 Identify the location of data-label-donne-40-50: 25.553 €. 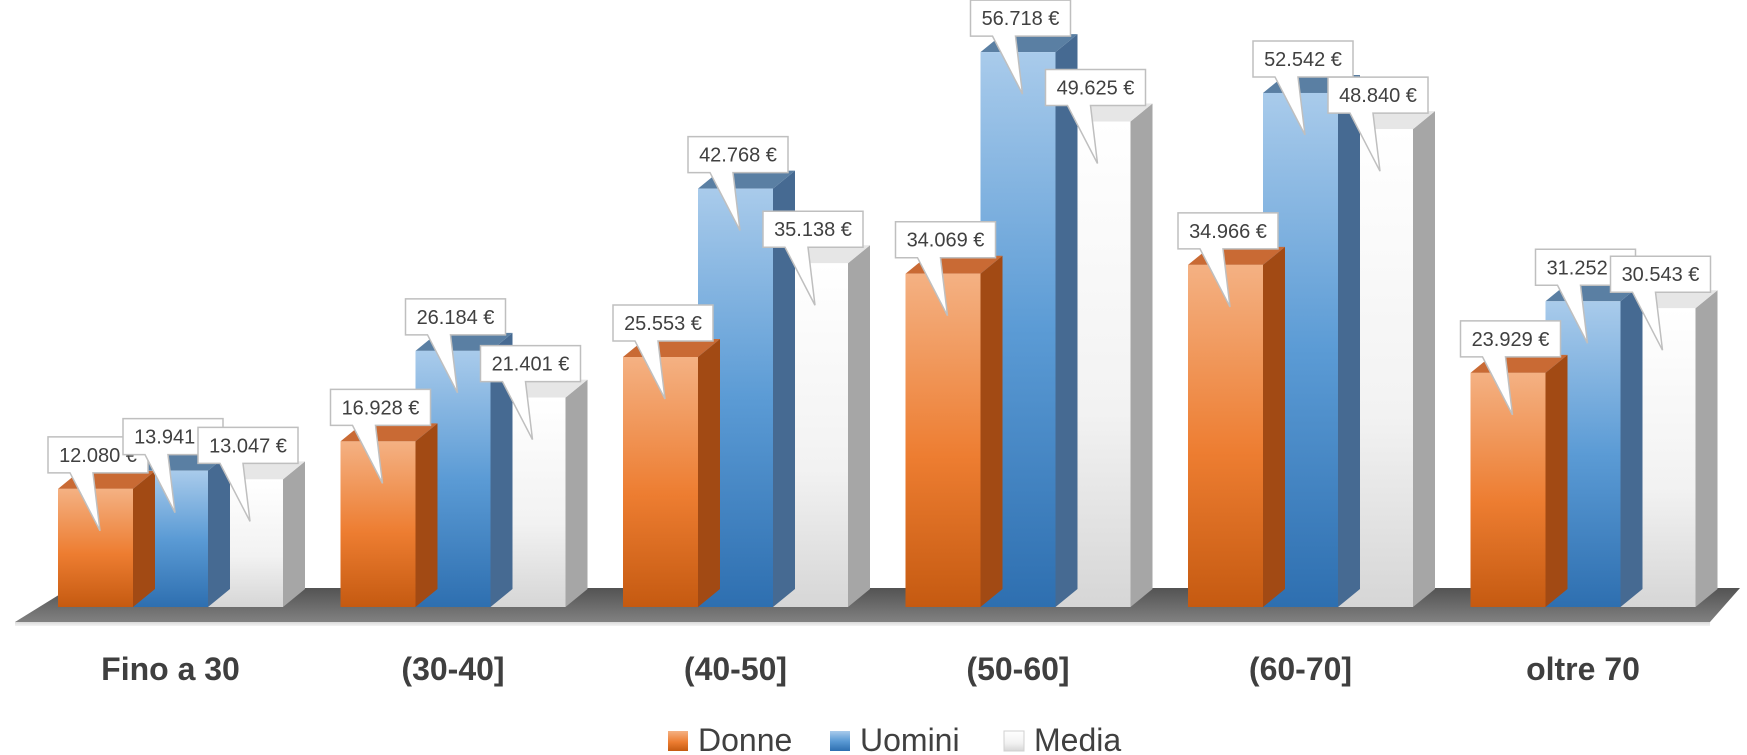
(663, 352).